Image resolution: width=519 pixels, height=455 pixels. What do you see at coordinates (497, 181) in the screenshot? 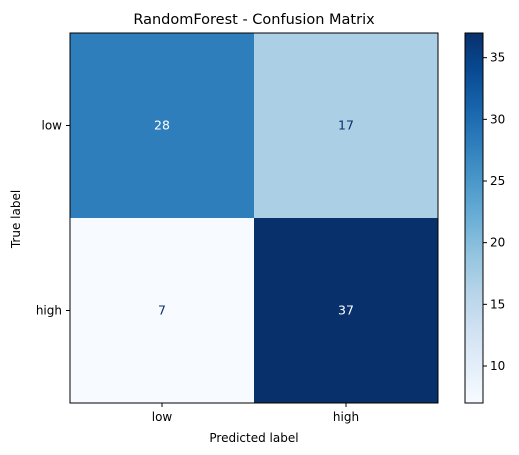
I see `colorbar-tick-label: 25` at bounding box center [497, 181].